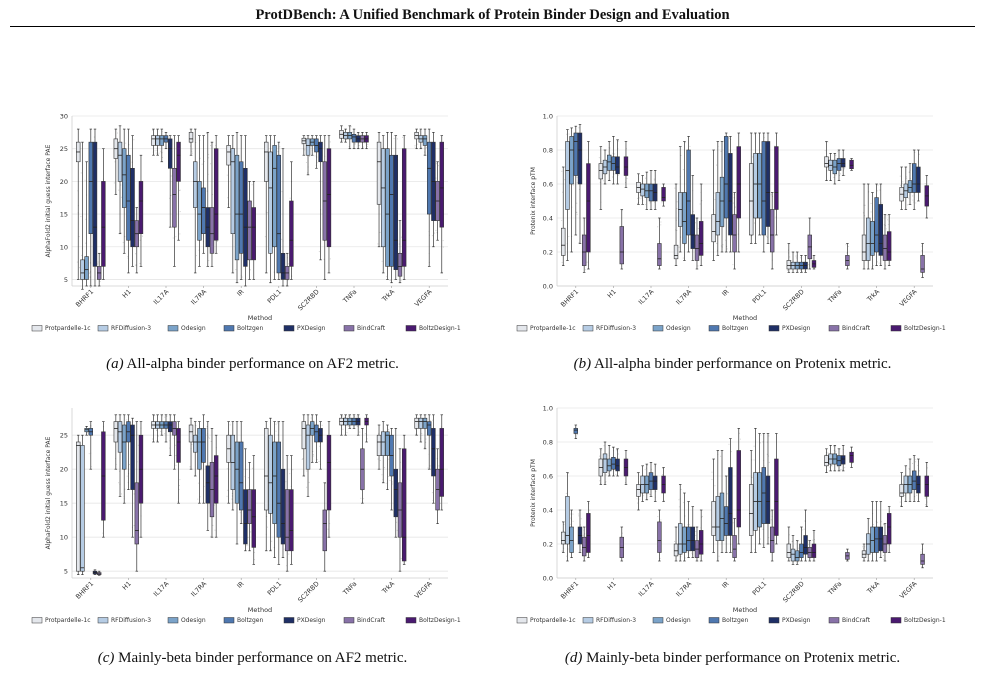 This screenshot has height=674, width=985. What do you see at coordinates (548, 151) in the screenshot?
I see `y-tick-label: 0.8` at bounding box center [548, 151].